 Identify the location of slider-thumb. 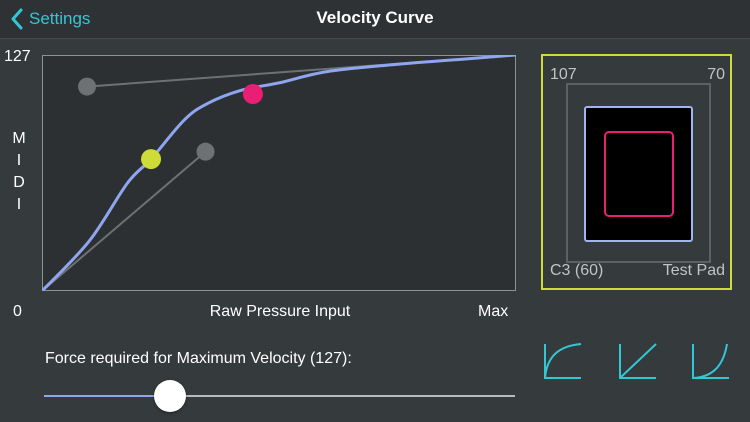
(169, 396).